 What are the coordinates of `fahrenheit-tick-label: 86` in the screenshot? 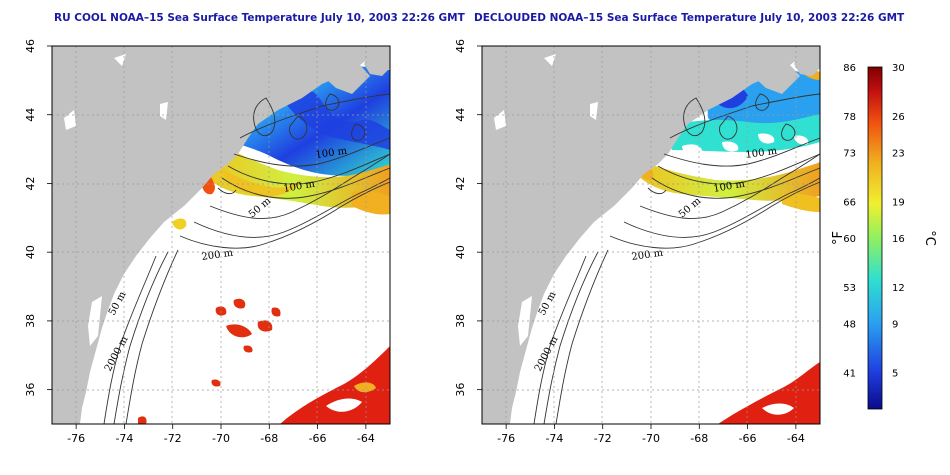 It's located at (849, 68).